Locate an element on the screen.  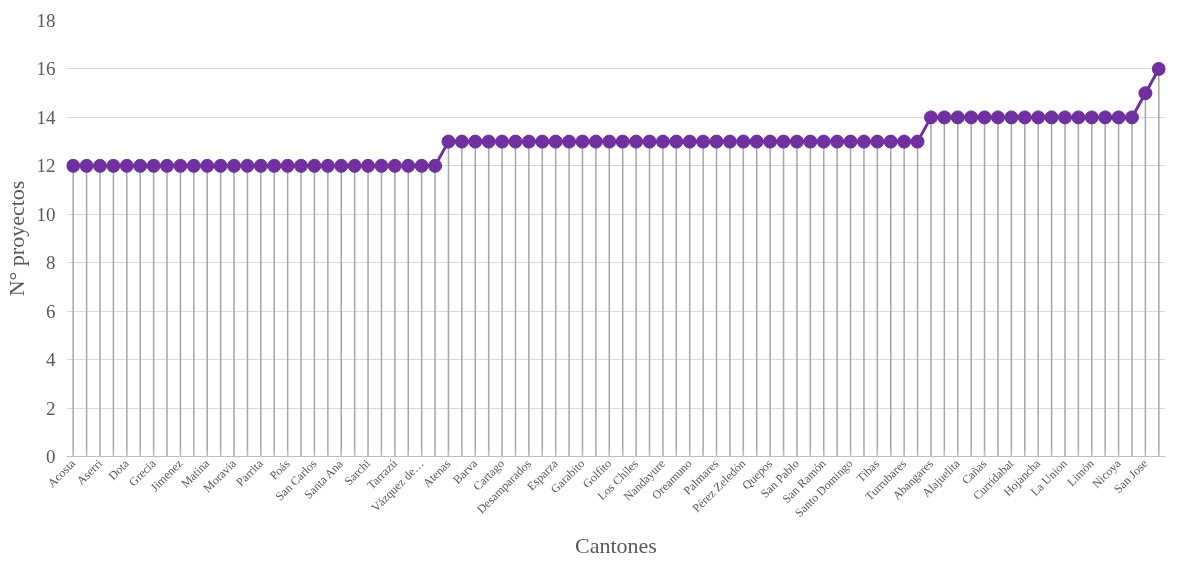
x-axis-title: Cantones is located at coordinates (616, 545).